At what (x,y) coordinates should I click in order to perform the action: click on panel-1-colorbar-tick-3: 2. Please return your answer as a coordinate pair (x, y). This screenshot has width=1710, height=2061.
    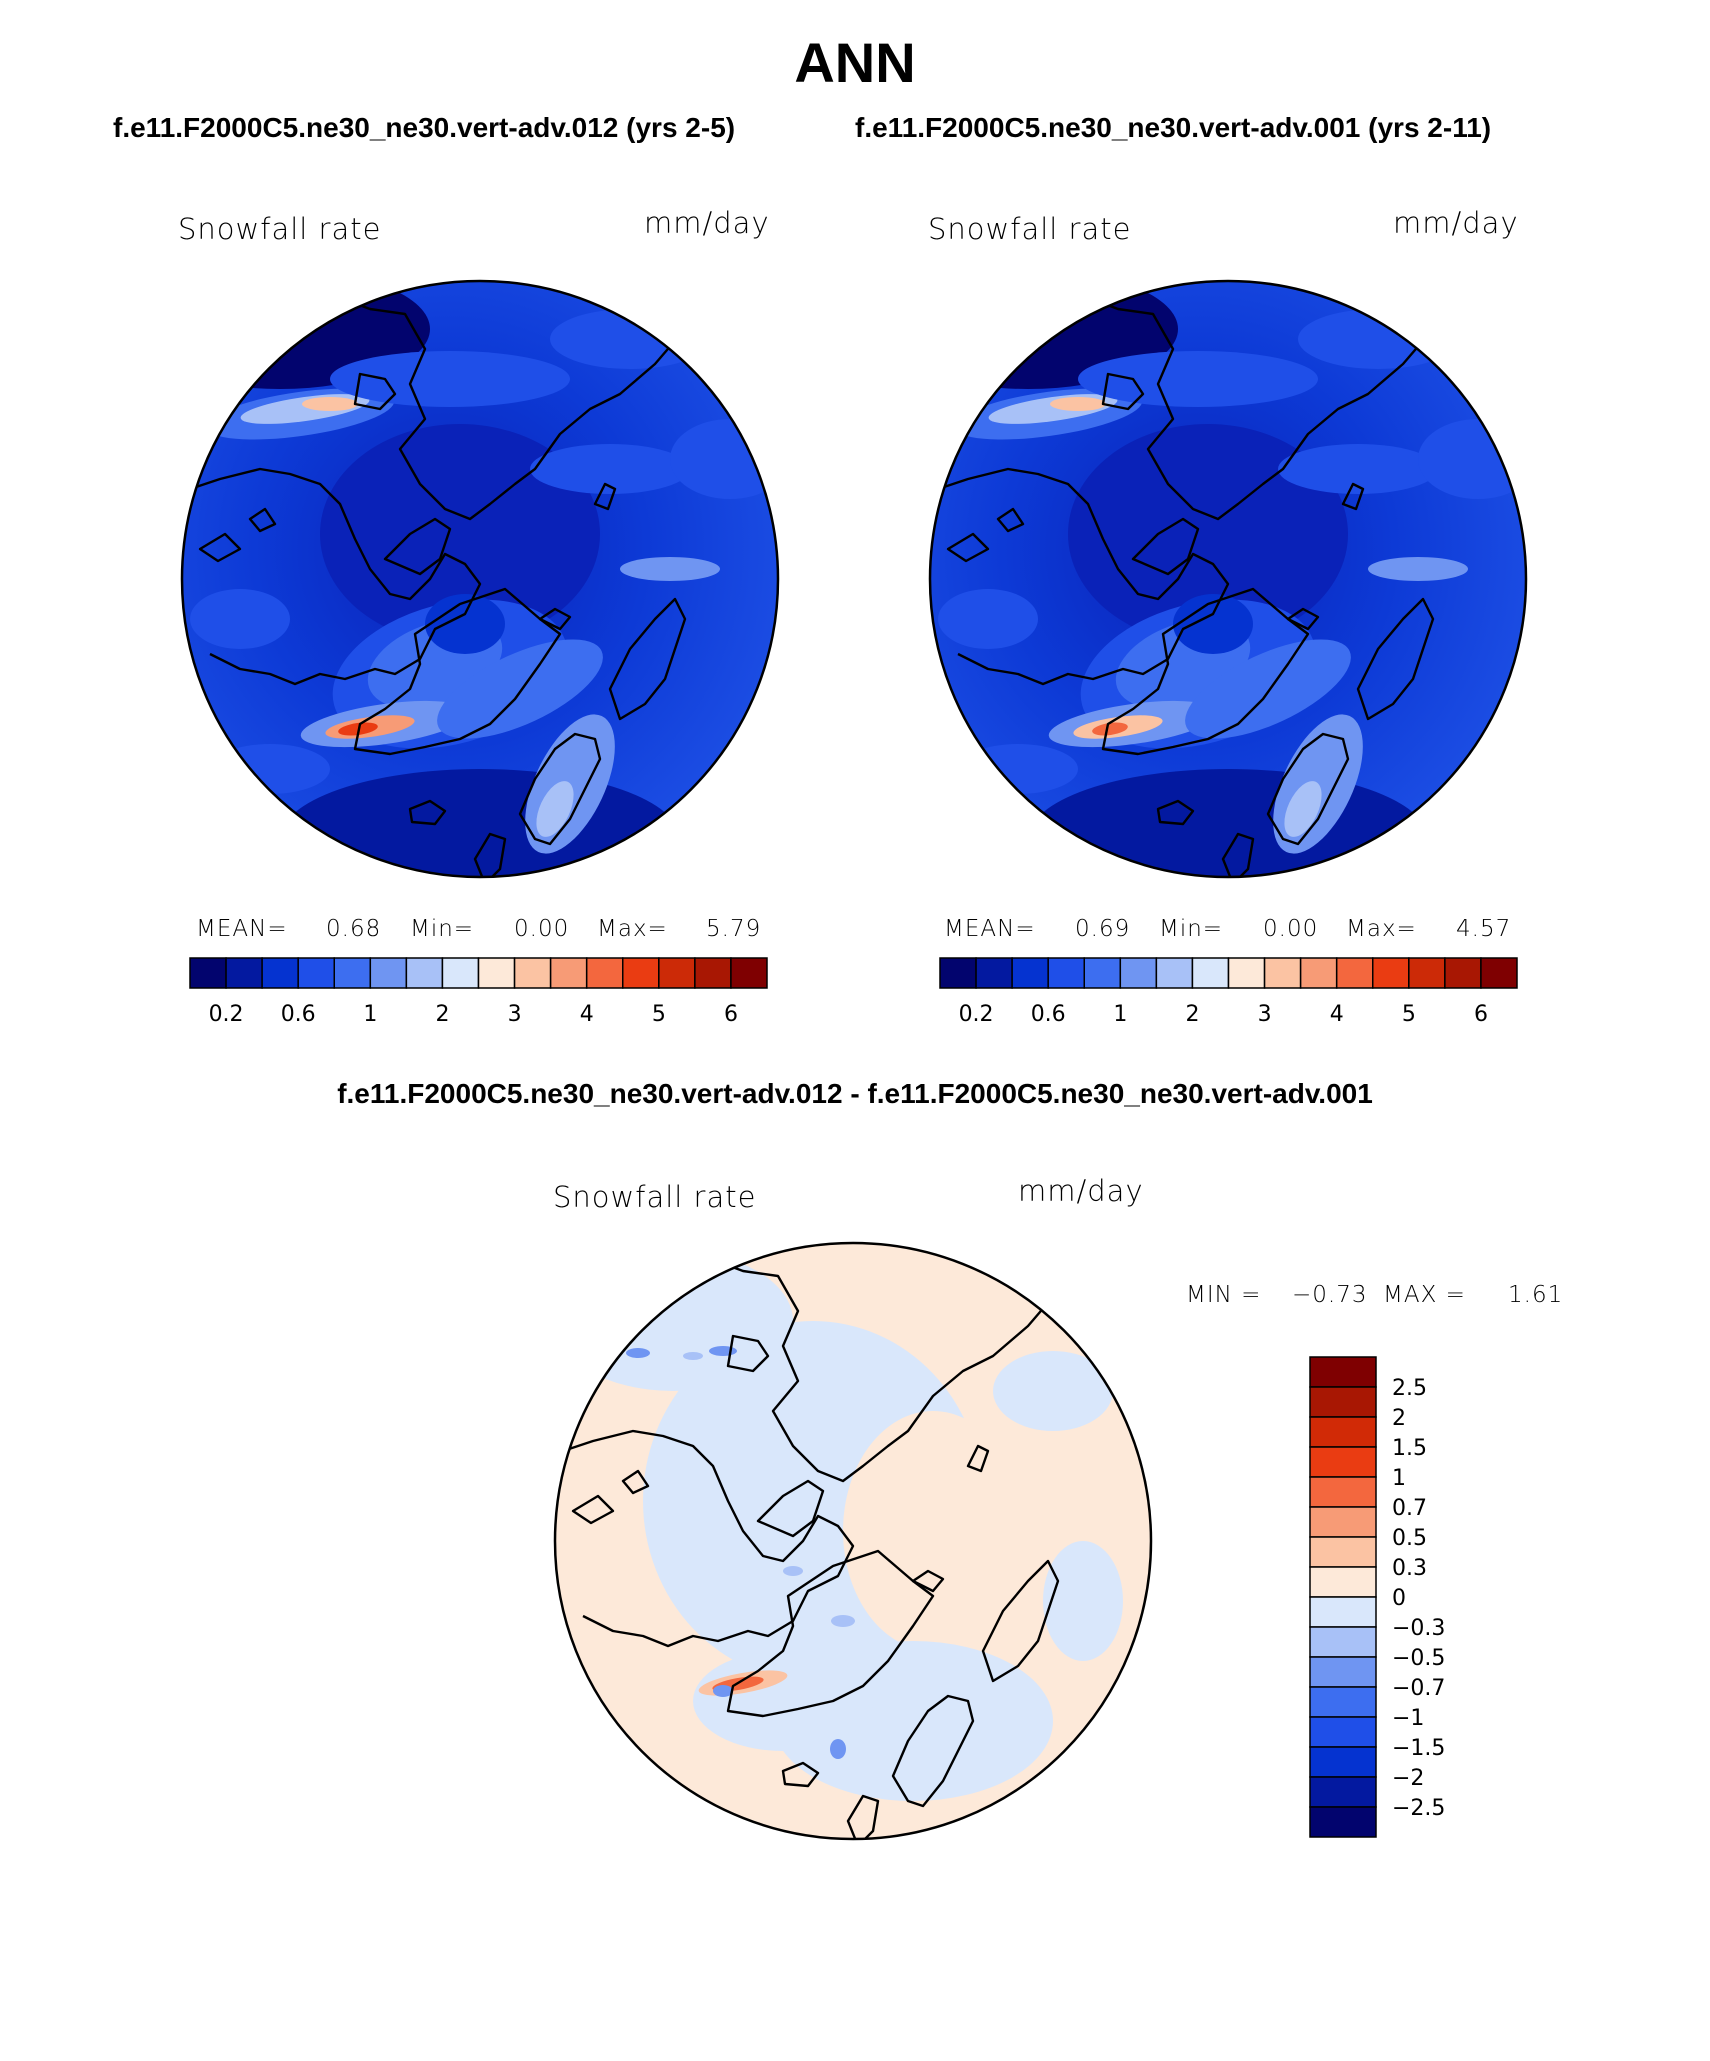
    Looking at the image, I should click on (442, 1014).